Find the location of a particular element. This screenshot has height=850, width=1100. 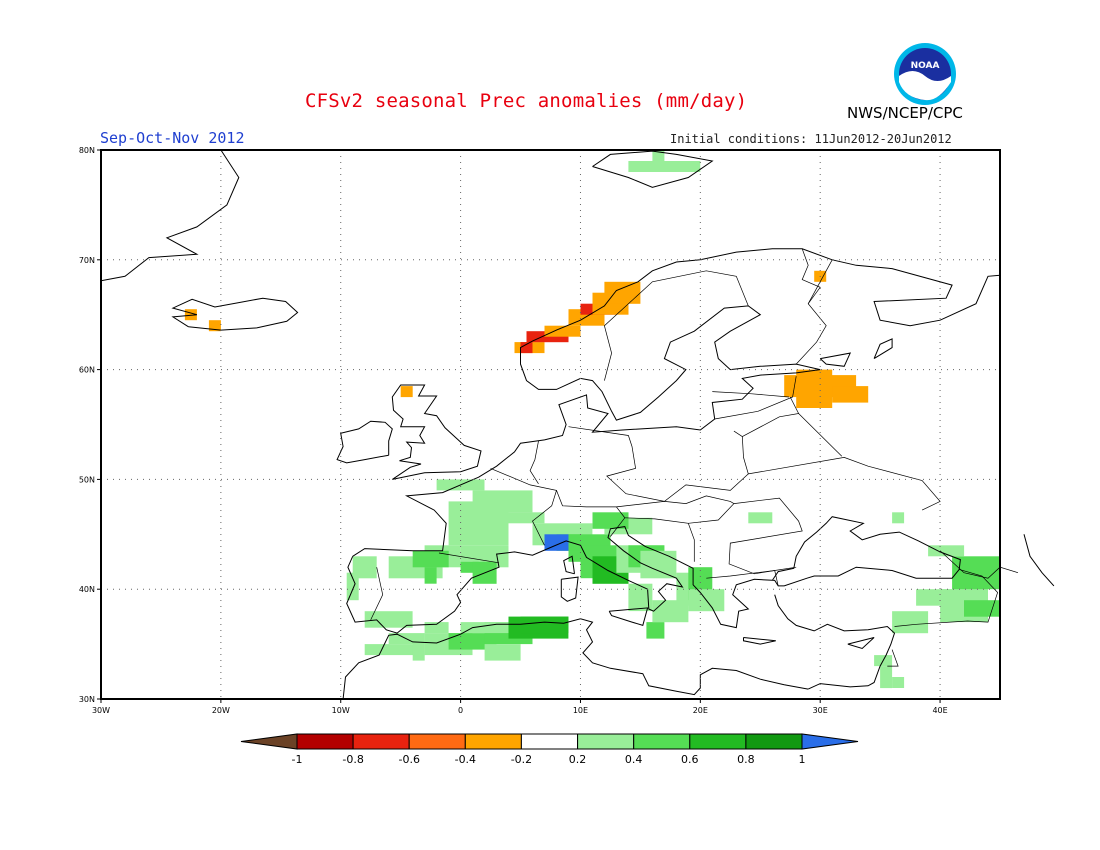

lon-label: 40E is located at coordinates (939, 710).